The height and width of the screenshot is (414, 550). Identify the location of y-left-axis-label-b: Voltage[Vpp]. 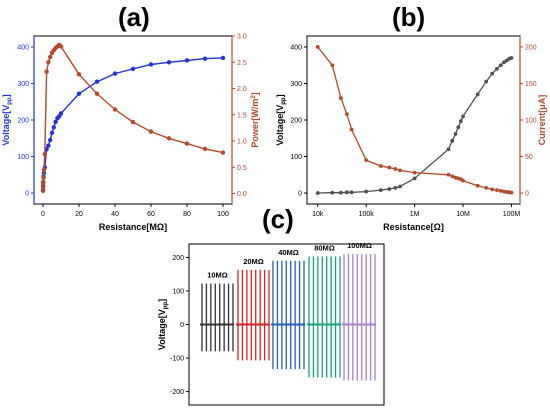
(281, 119).